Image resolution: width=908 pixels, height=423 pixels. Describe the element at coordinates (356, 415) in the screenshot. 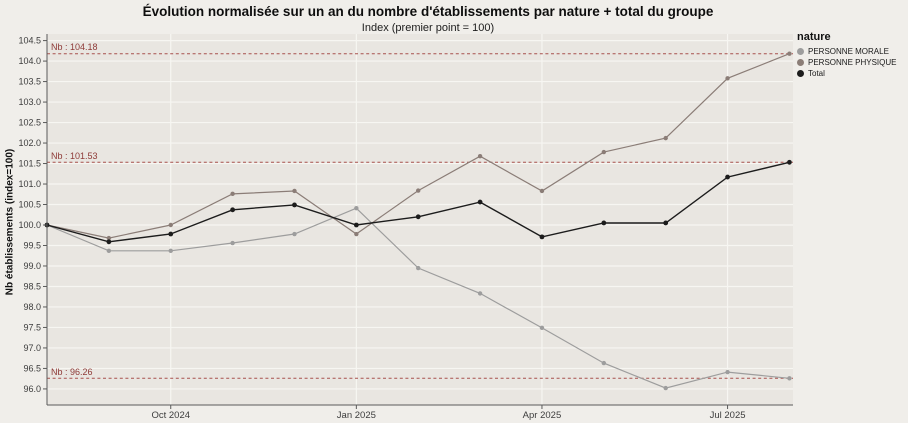

I see `x-tick-label: Jan 2025` at that location.